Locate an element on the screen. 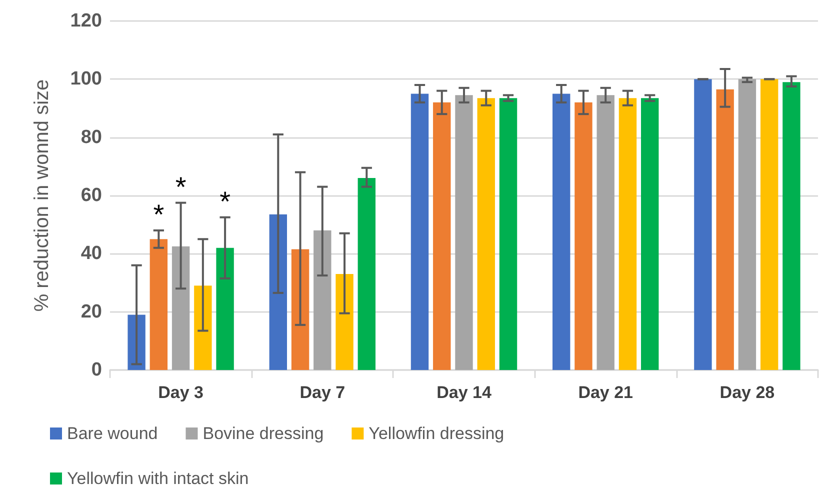  y-tick-label: 40 is located at coordinates (91, 253).